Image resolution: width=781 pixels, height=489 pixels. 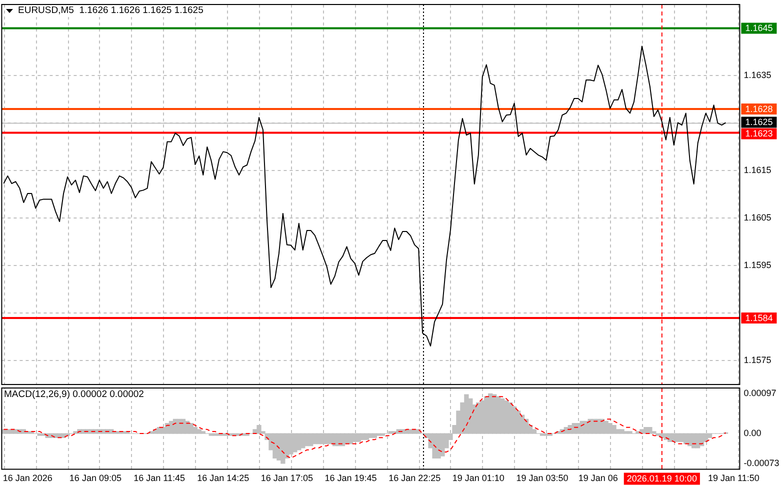 What do you see at coordinates (414, 478) in the screenshot?
I see `x-tick-label: 16 Jan 22:25` at bounding box center [414, 478].